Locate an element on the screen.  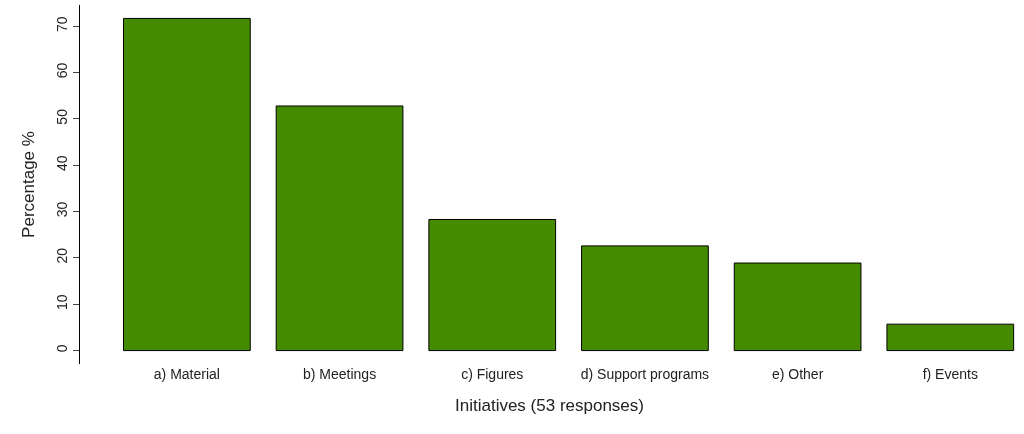
y-tick-label: 50 is located at coordinates (62, 116).